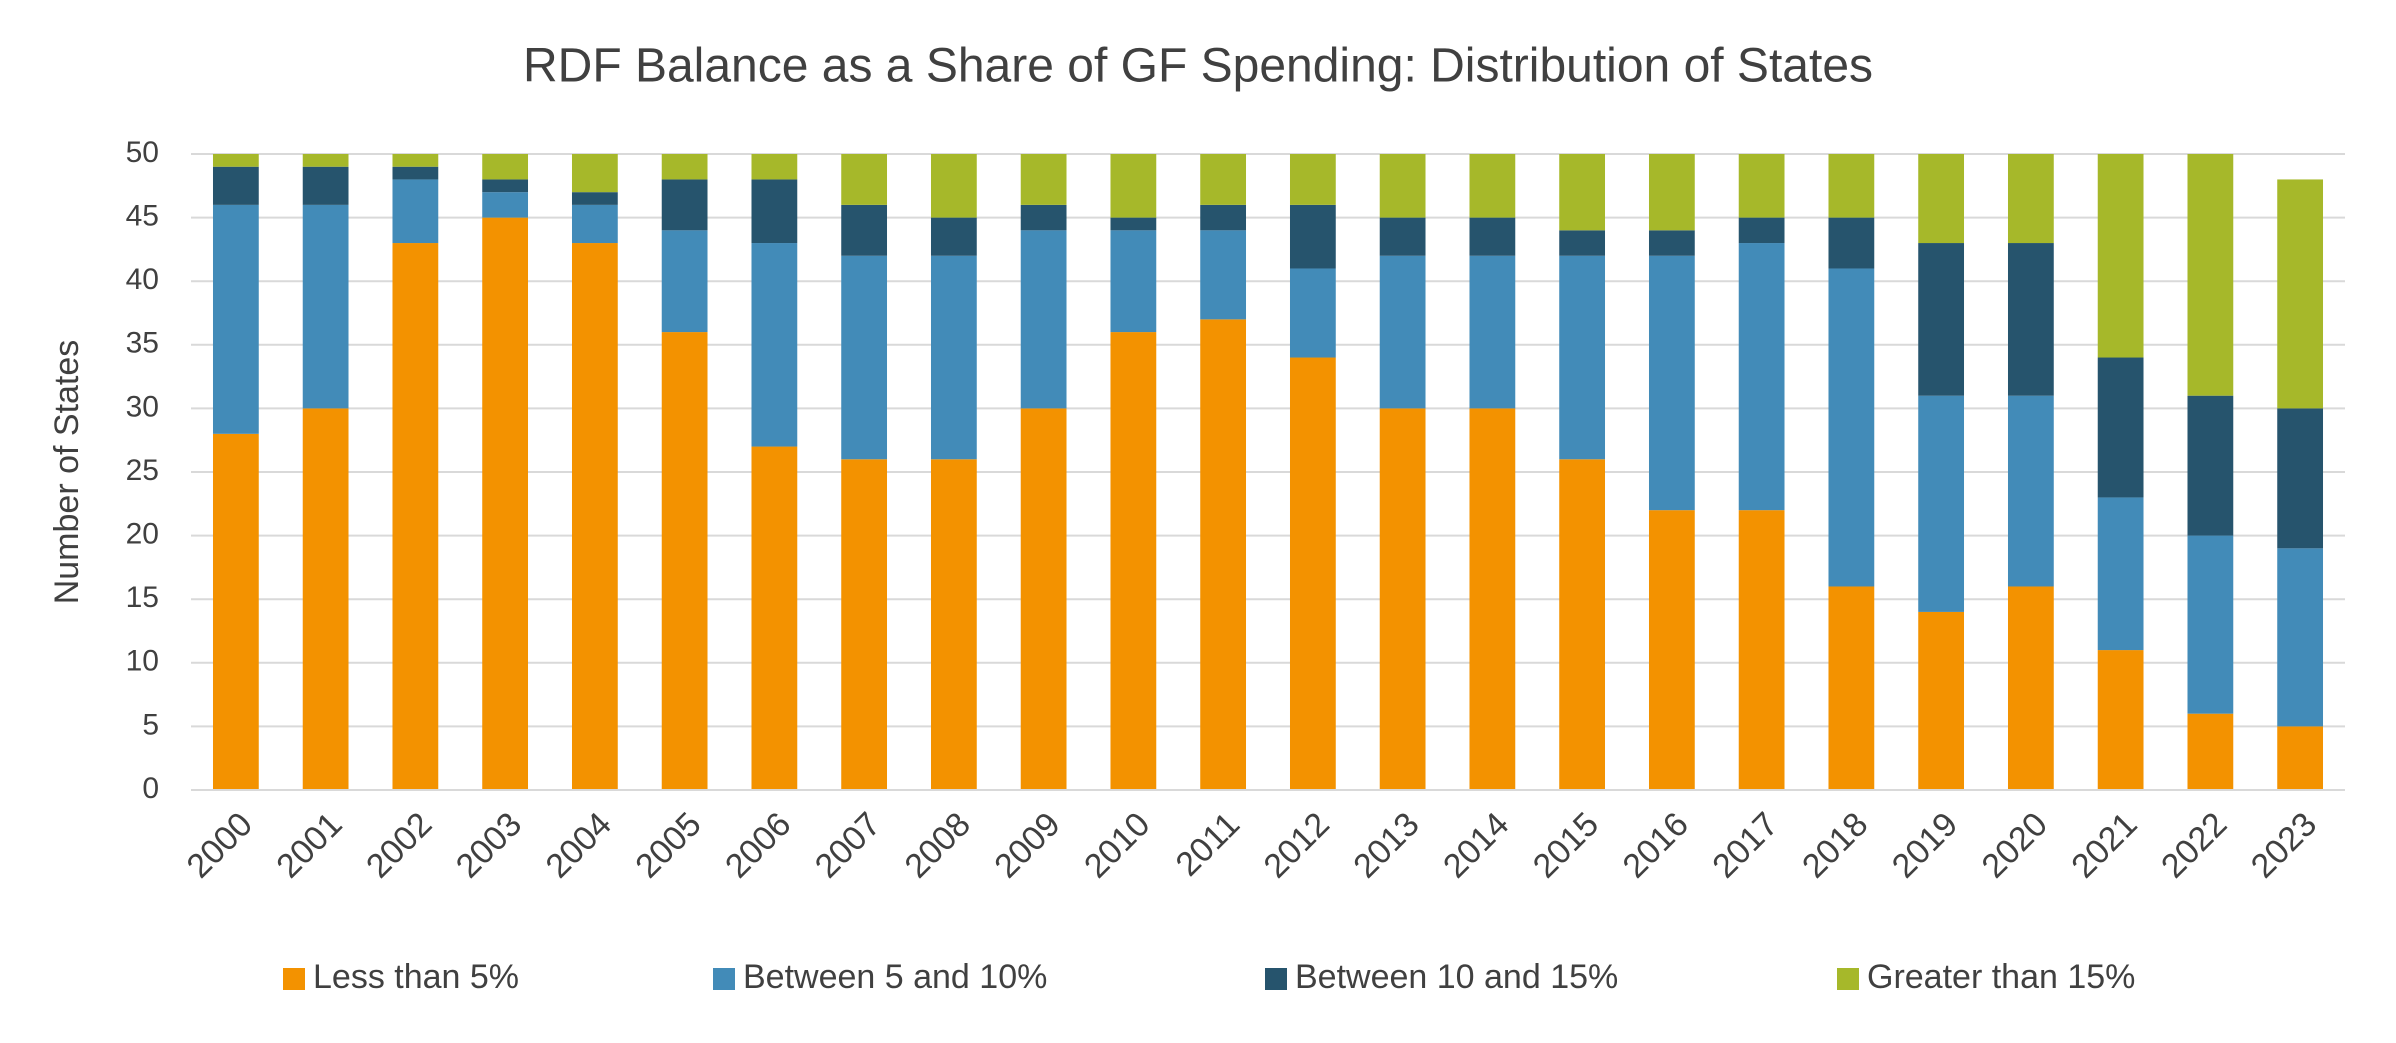  I want to click on y-tick-label: 30, so click(142, 406).